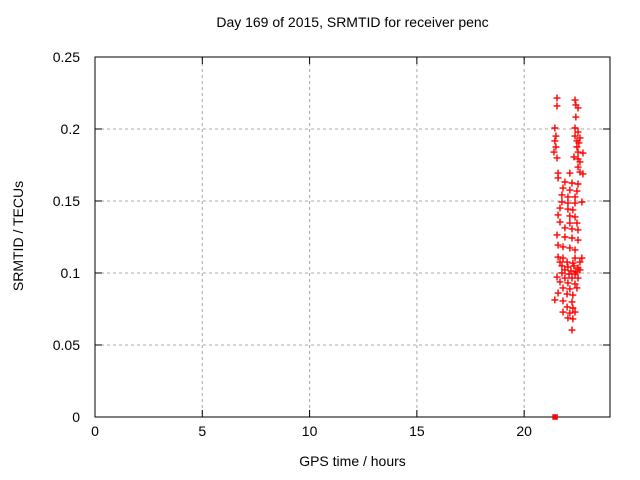 This screenshot has width=640, height=480. What do you see at coordinates (76, 417) in the screenshot?
I see `y-tick-label: 0` at bounding box center [76, 417].